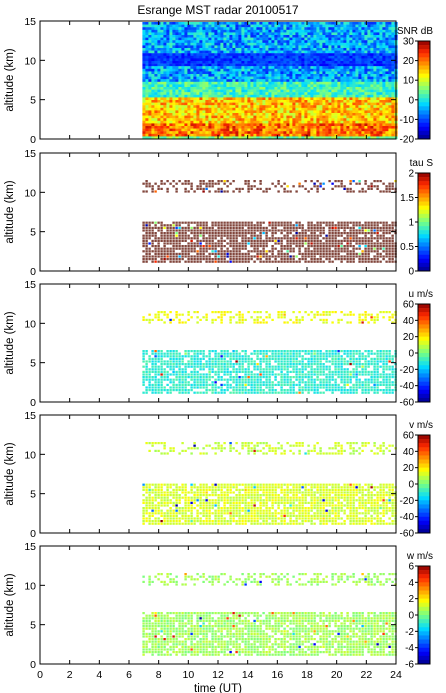 The height and width of the screenshot is (693, 446). Describe the element at coordinates (366, 675) in the screenshot. I see `x-tick-label: 22` at that location.